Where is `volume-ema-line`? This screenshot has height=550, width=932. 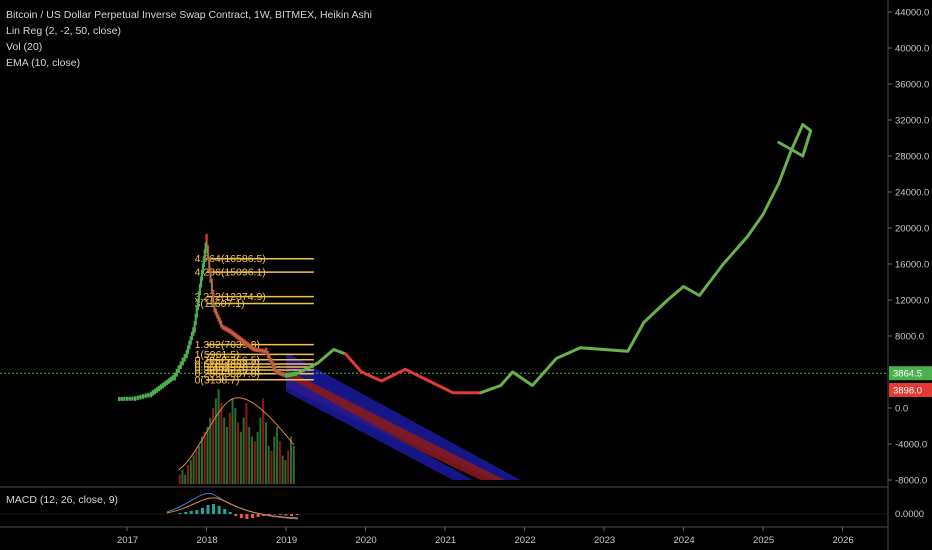 volume-ema-line is located at coordinates (236, 434).